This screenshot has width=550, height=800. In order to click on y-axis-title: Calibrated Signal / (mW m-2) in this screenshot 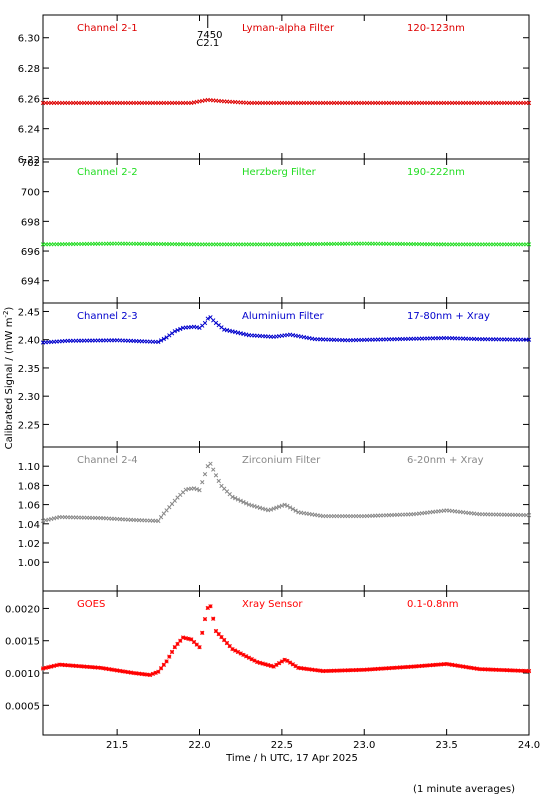, I will do `click(8, 378)`.